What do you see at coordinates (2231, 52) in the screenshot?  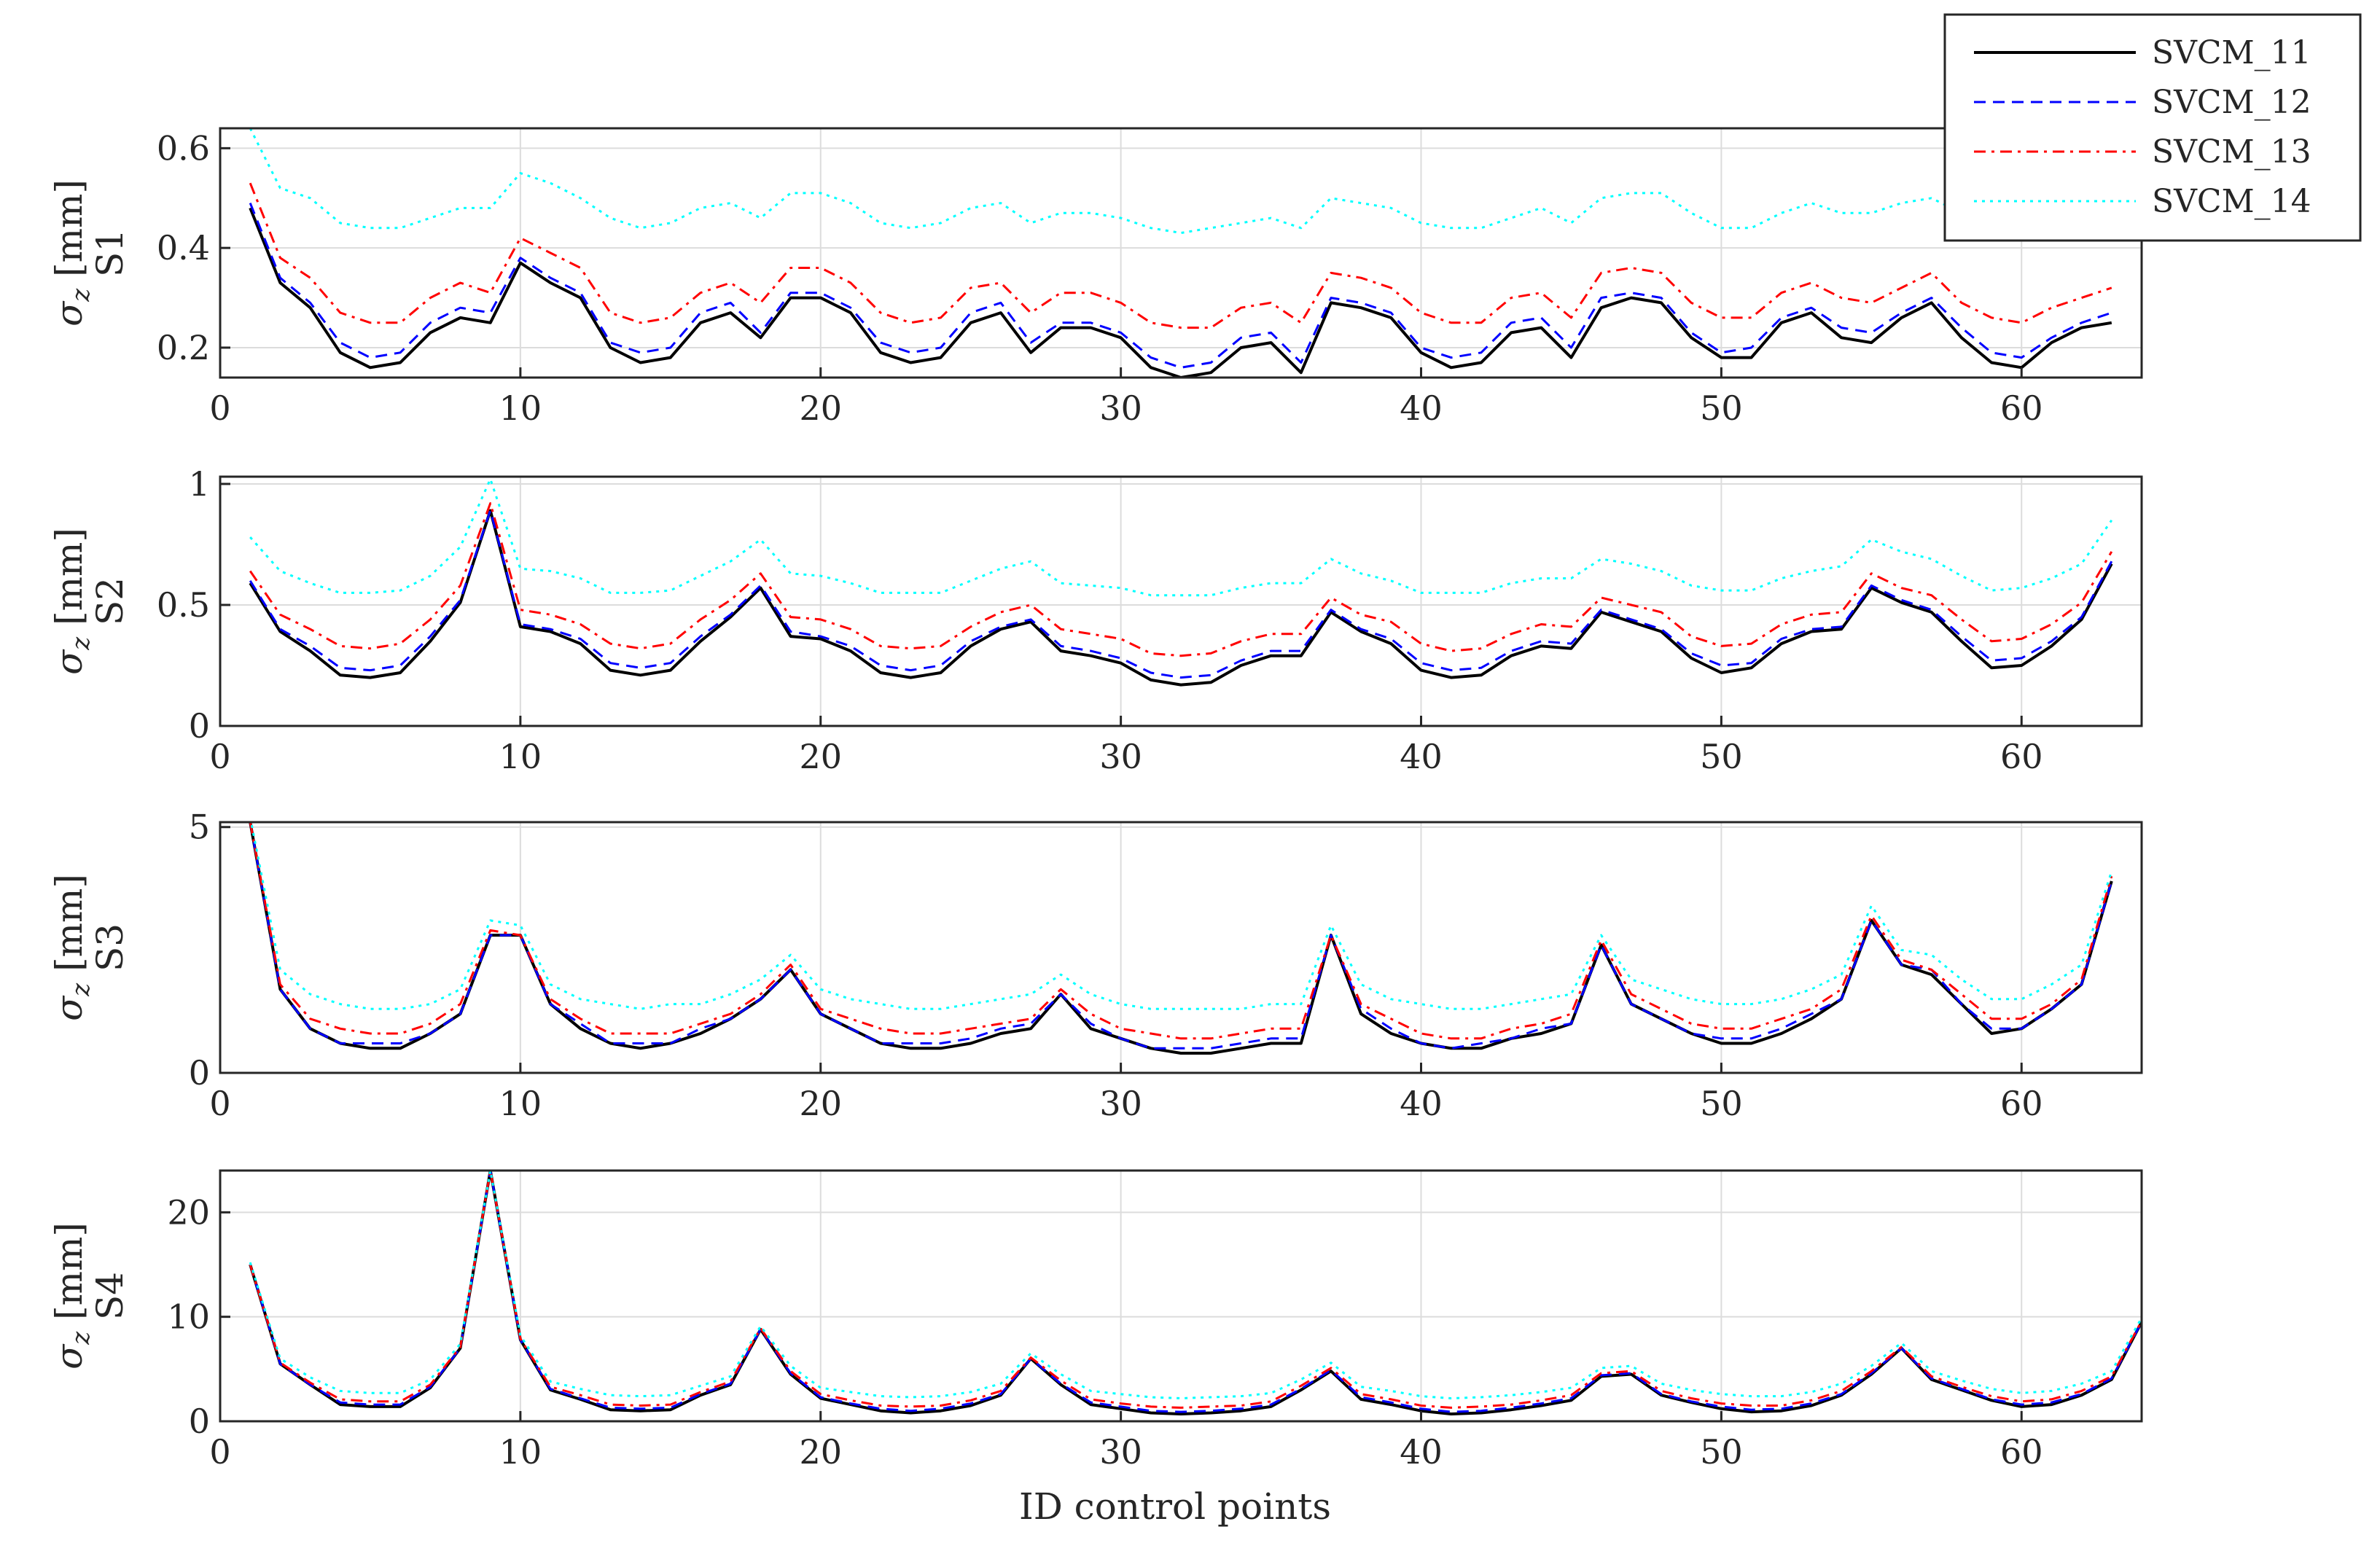 I see `legend-label: SVCM_11` at bounding box center [2231, 52].